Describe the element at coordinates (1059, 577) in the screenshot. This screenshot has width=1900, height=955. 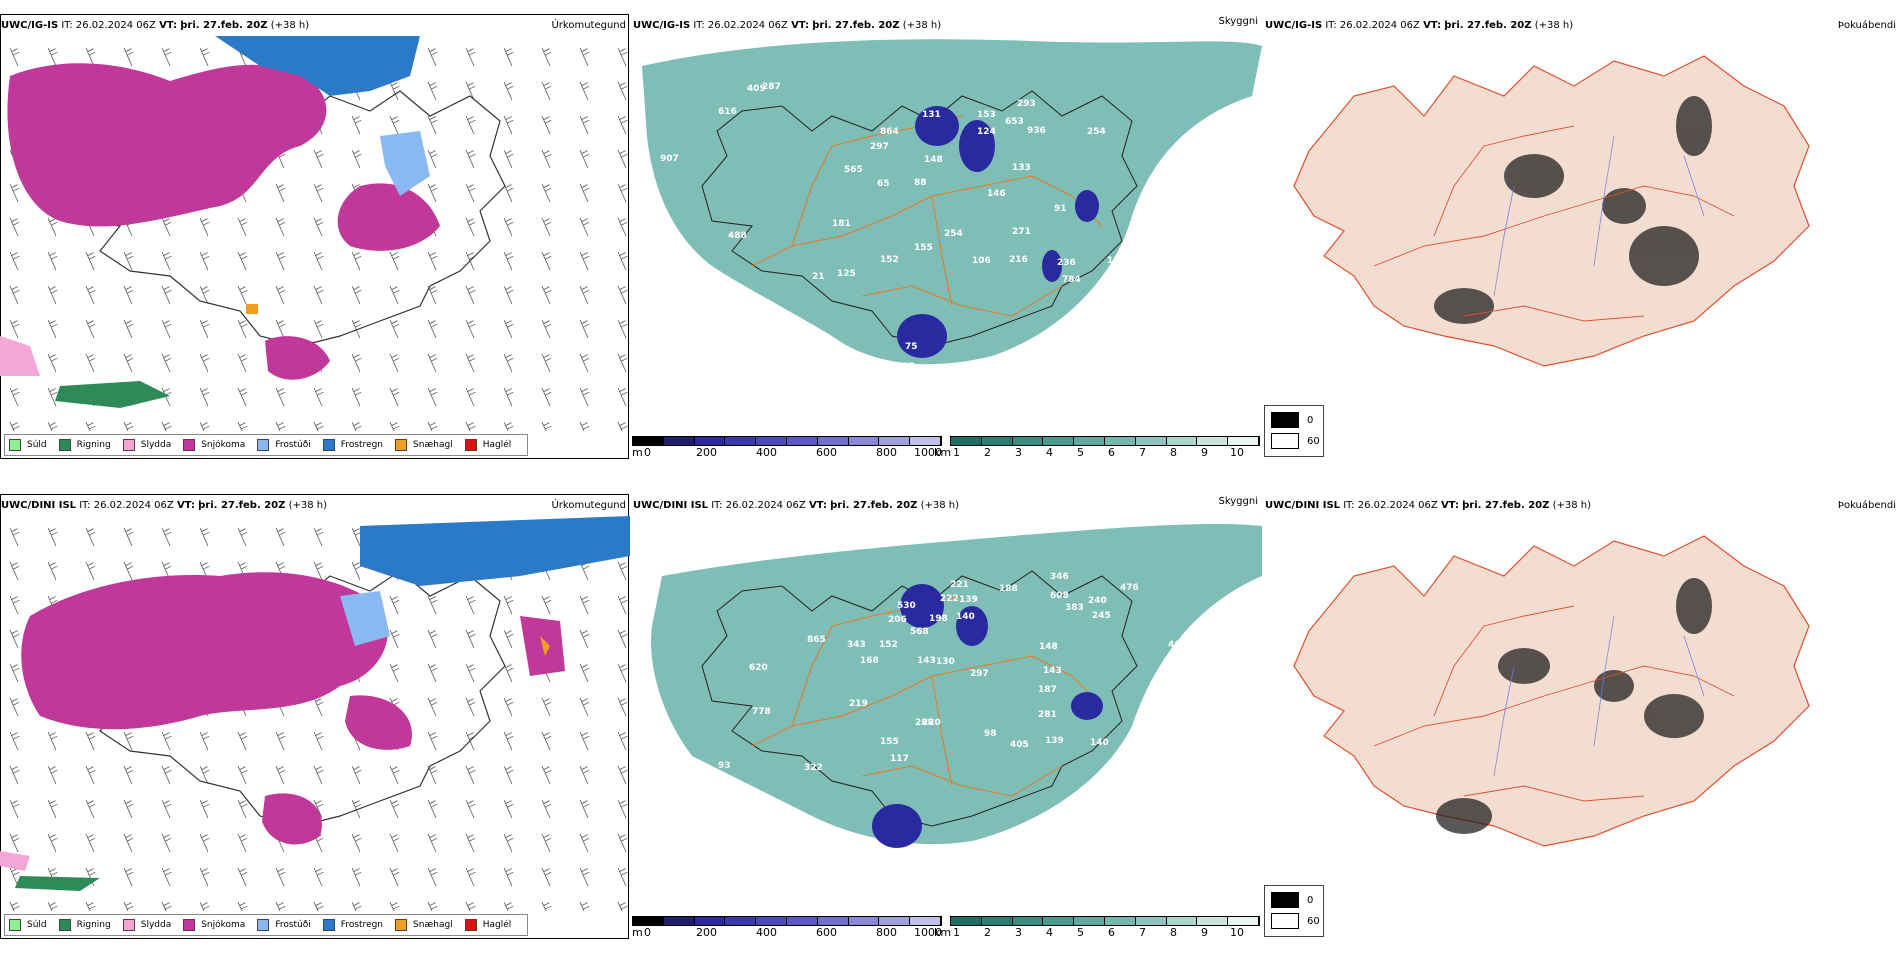
I see `ceiling-label: 346` at that location.